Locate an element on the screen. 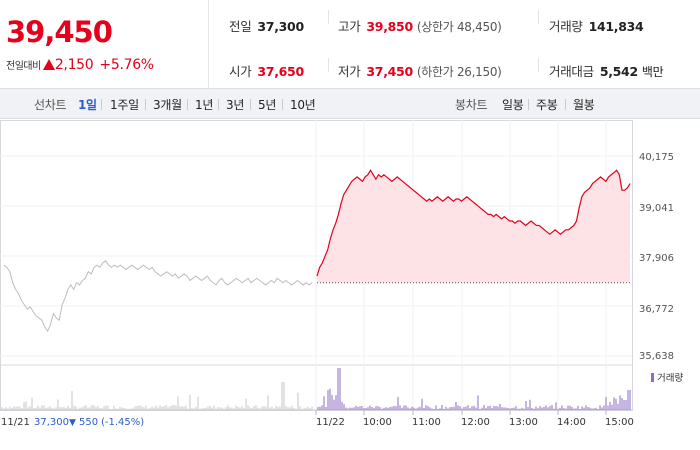  stat-value: 37,650 is located at coordinates (280, 71).